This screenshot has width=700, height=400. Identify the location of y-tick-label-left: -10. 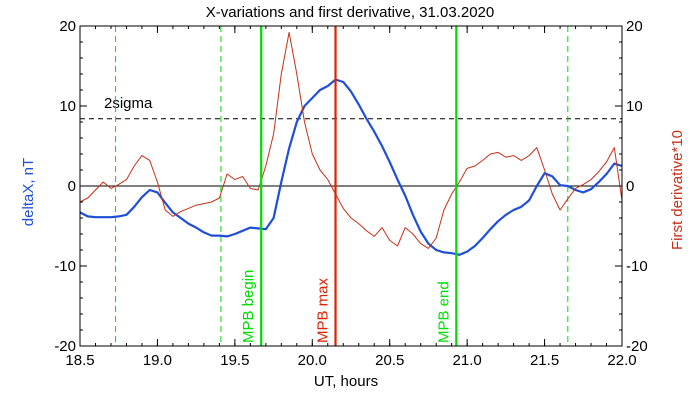
(65, 266).